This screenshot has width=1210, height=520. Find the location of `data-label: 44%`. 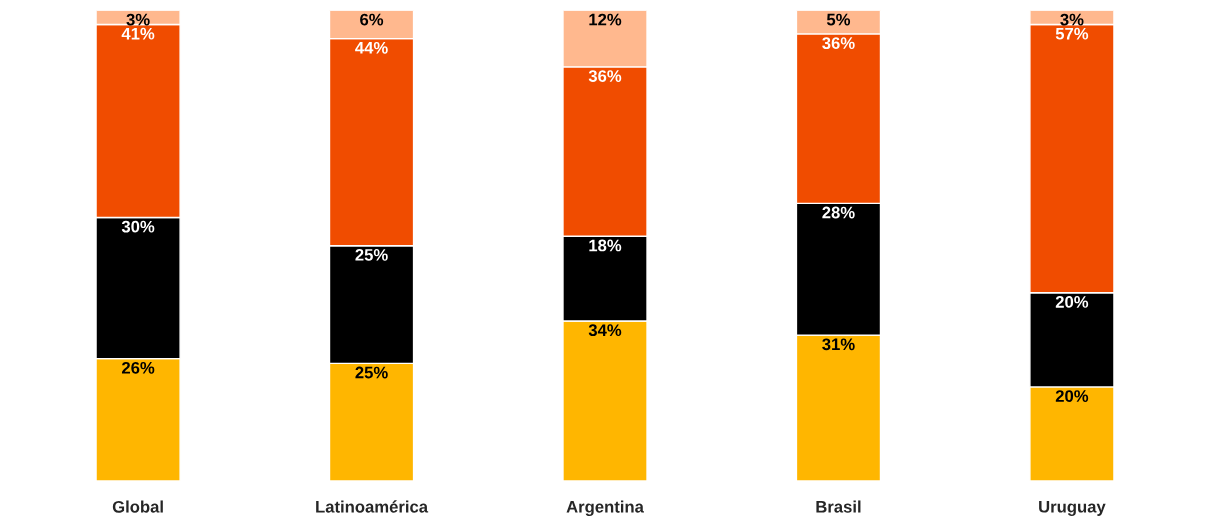

data-label: 44% is located at coordinates (371, 47).